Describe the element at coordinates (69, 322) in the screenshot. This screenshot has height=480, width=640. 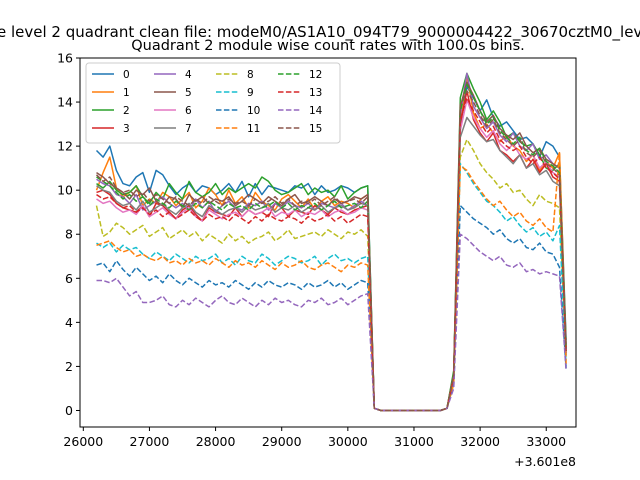
I see `y-tick-label: 4` at that location.